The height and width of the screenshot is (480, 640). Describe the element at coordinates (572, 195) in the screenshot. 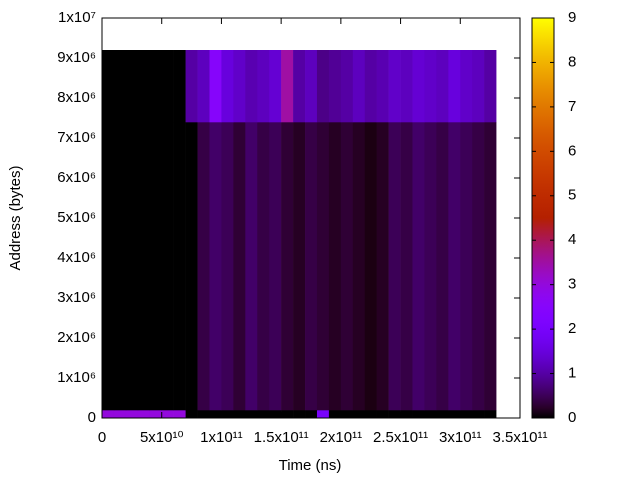

I see `colorbar-tick-label: 5` at that location.